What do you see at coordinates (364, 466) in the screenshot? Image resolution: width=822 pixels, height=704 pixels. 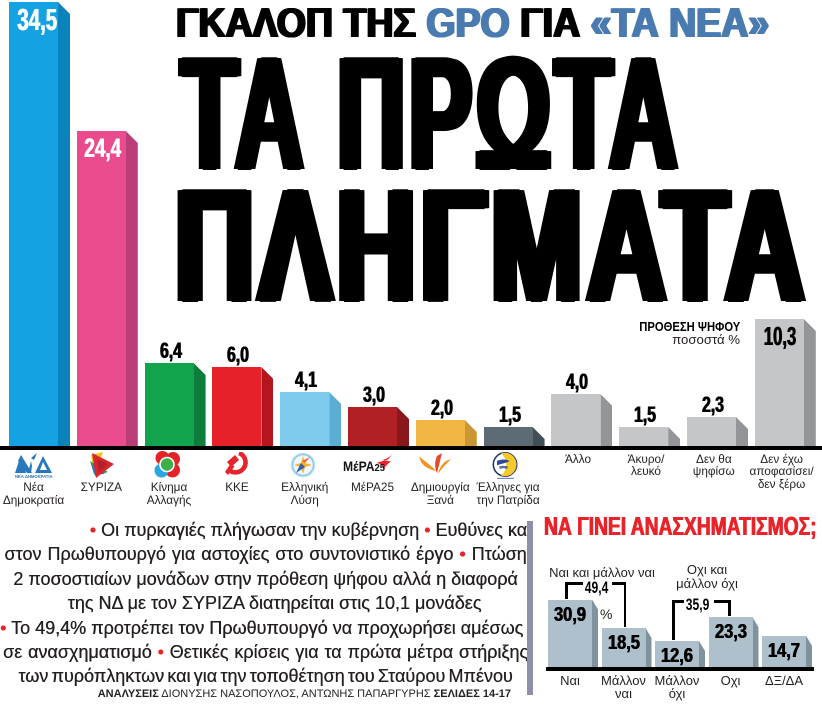 I see `svg-text: ΜέΡΑ25` at bounding box center [364, 466].